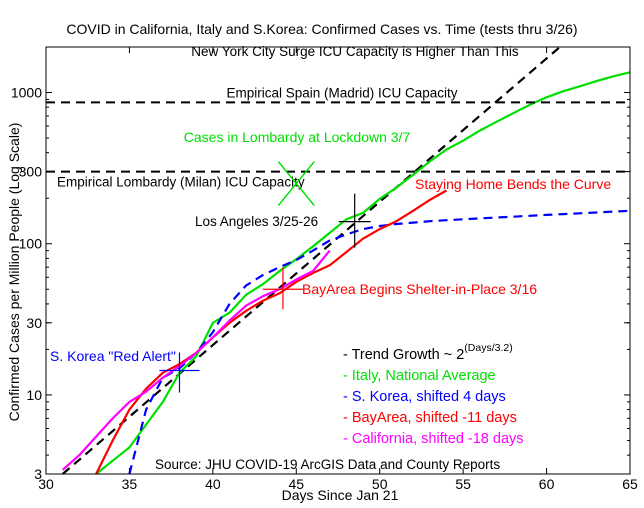 This screenshot has height=508, width=644. I want to click on x-tick-label: 40, so click(213, 484).